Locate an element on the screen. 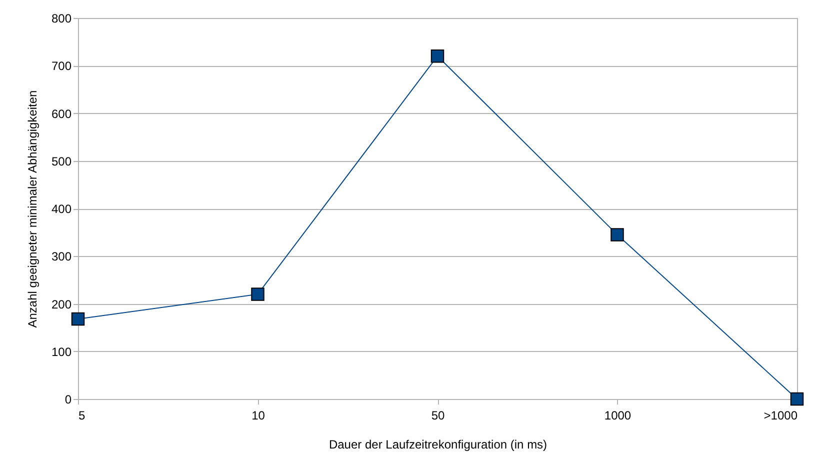 Image resolution: width=819 pixels, height=466 pixels. x-axis-title: Dauer der Laufzeitrekonfiguration (in ms) is located at coordinates (438, 445).